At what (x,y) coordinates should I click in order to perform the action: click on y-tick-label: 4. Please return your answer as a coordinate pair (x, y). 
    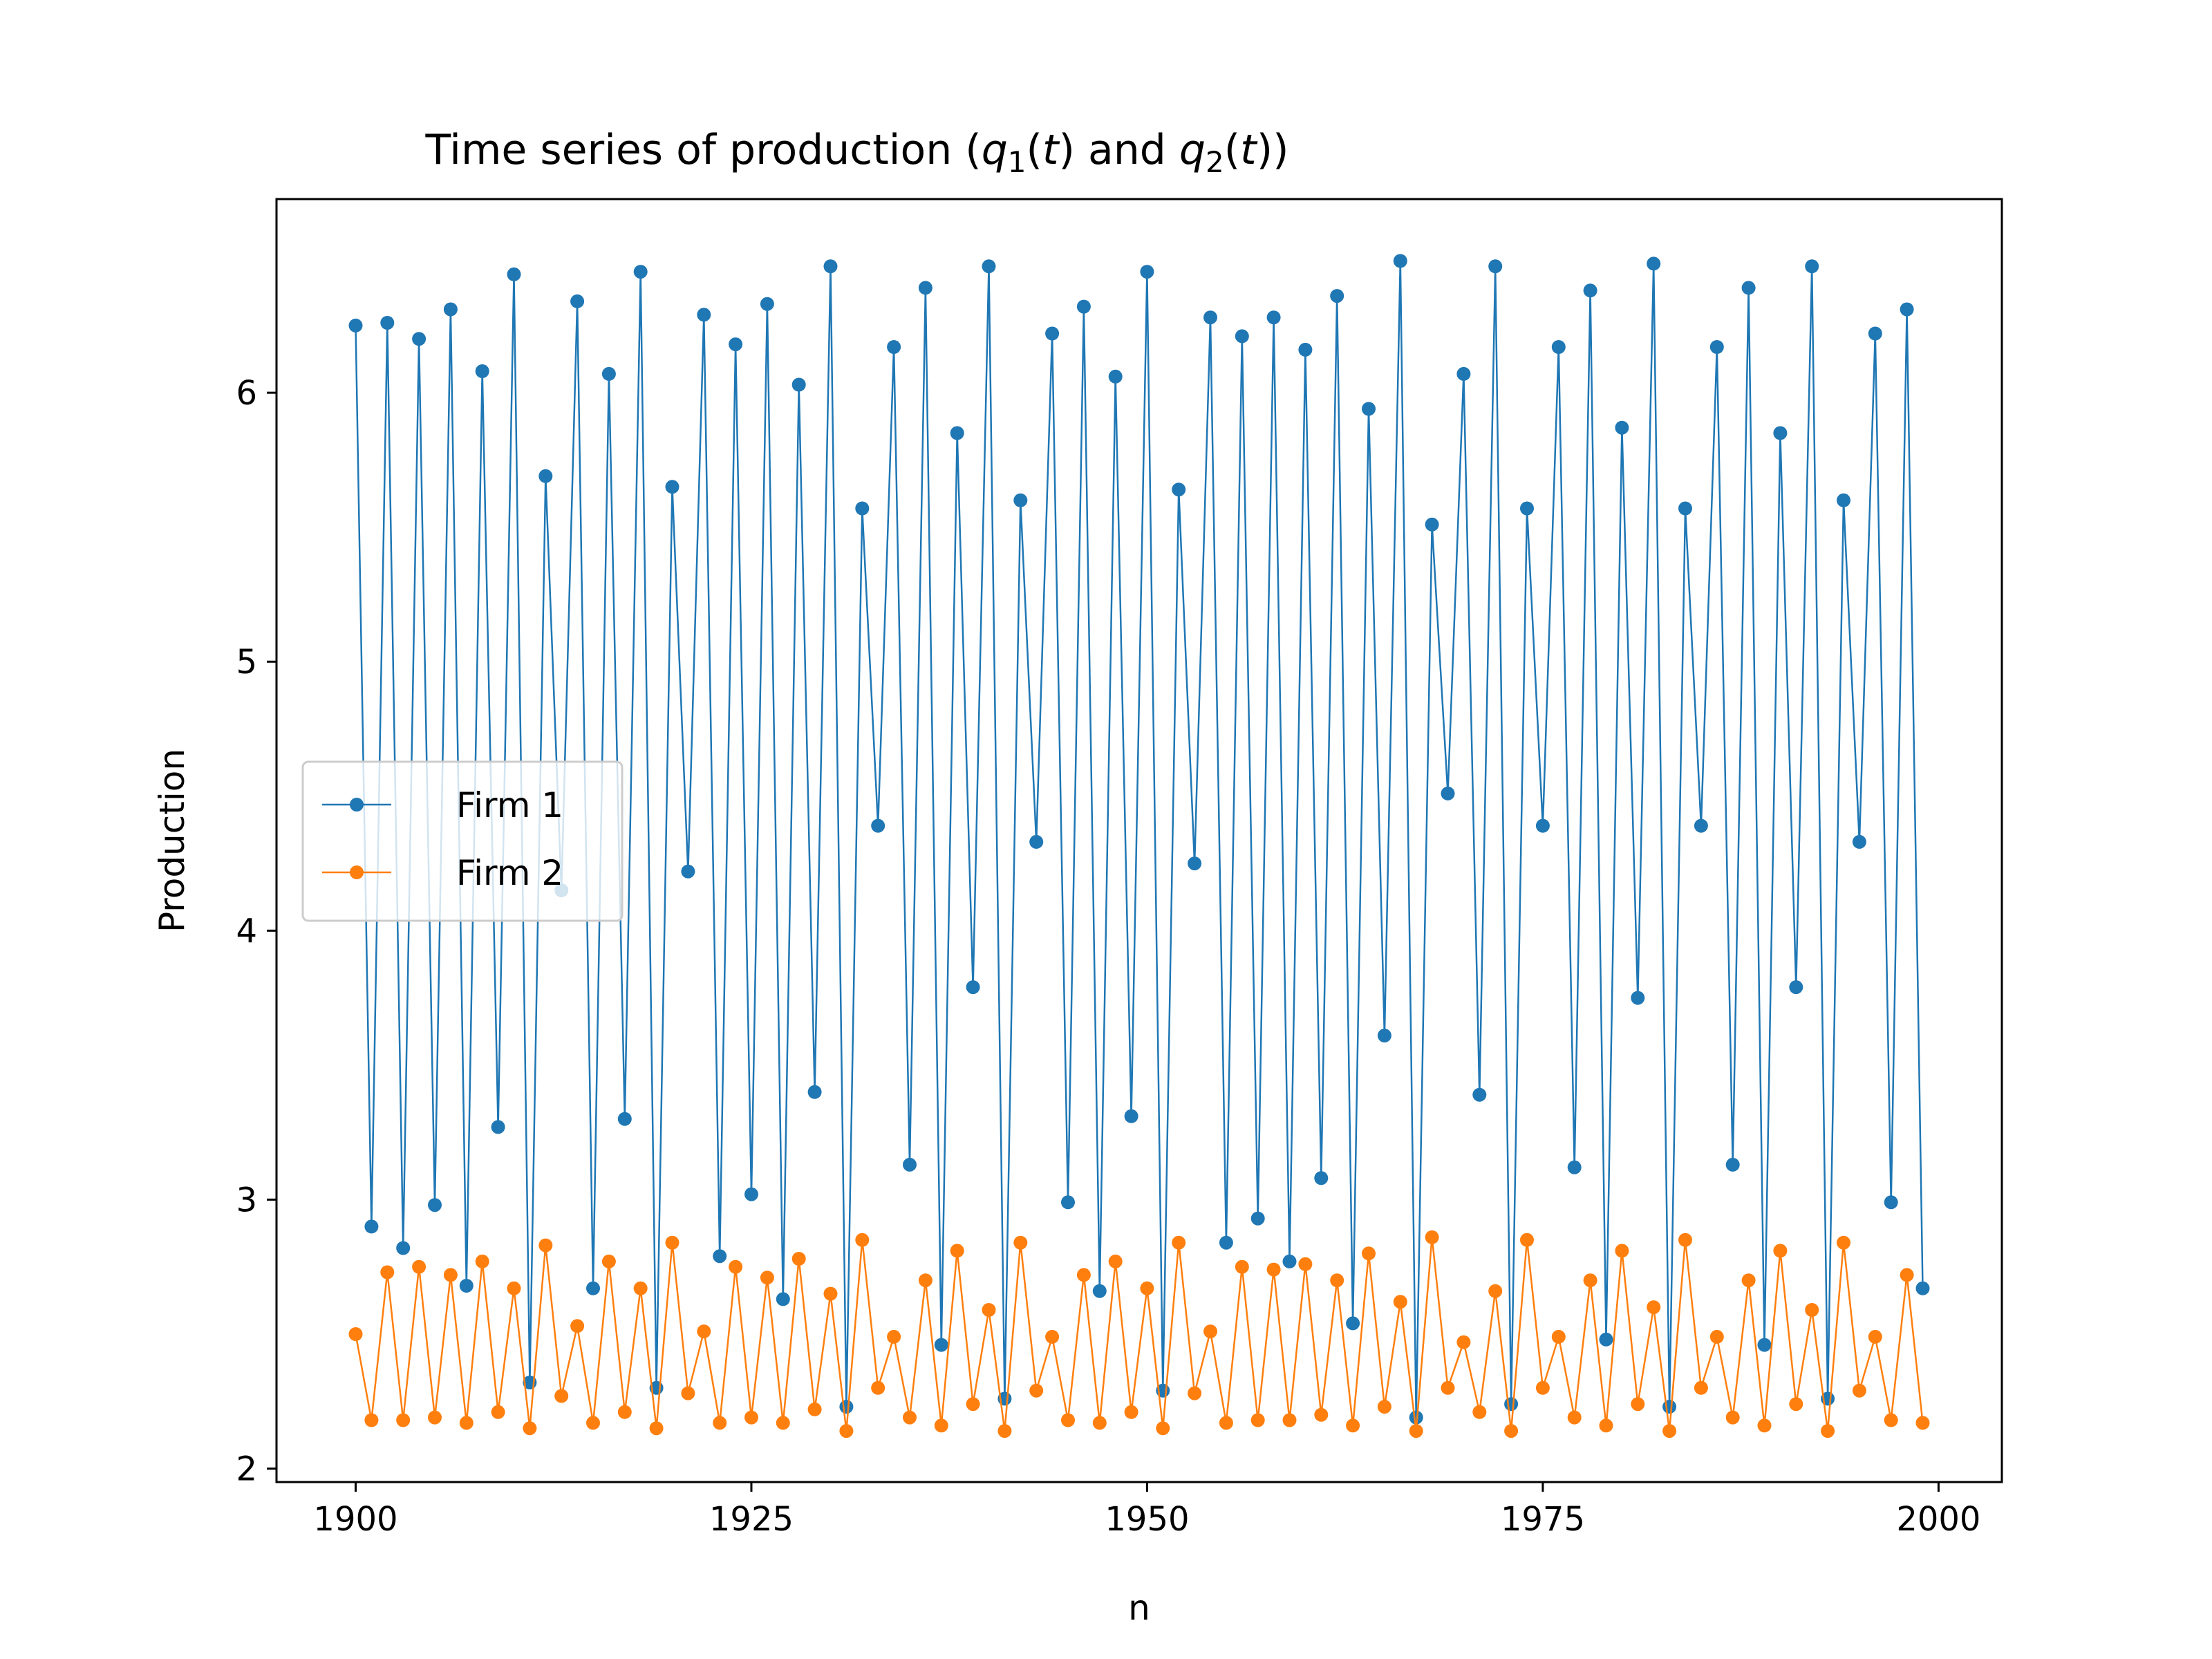
    Looking at the image, I should click on (246, 931).